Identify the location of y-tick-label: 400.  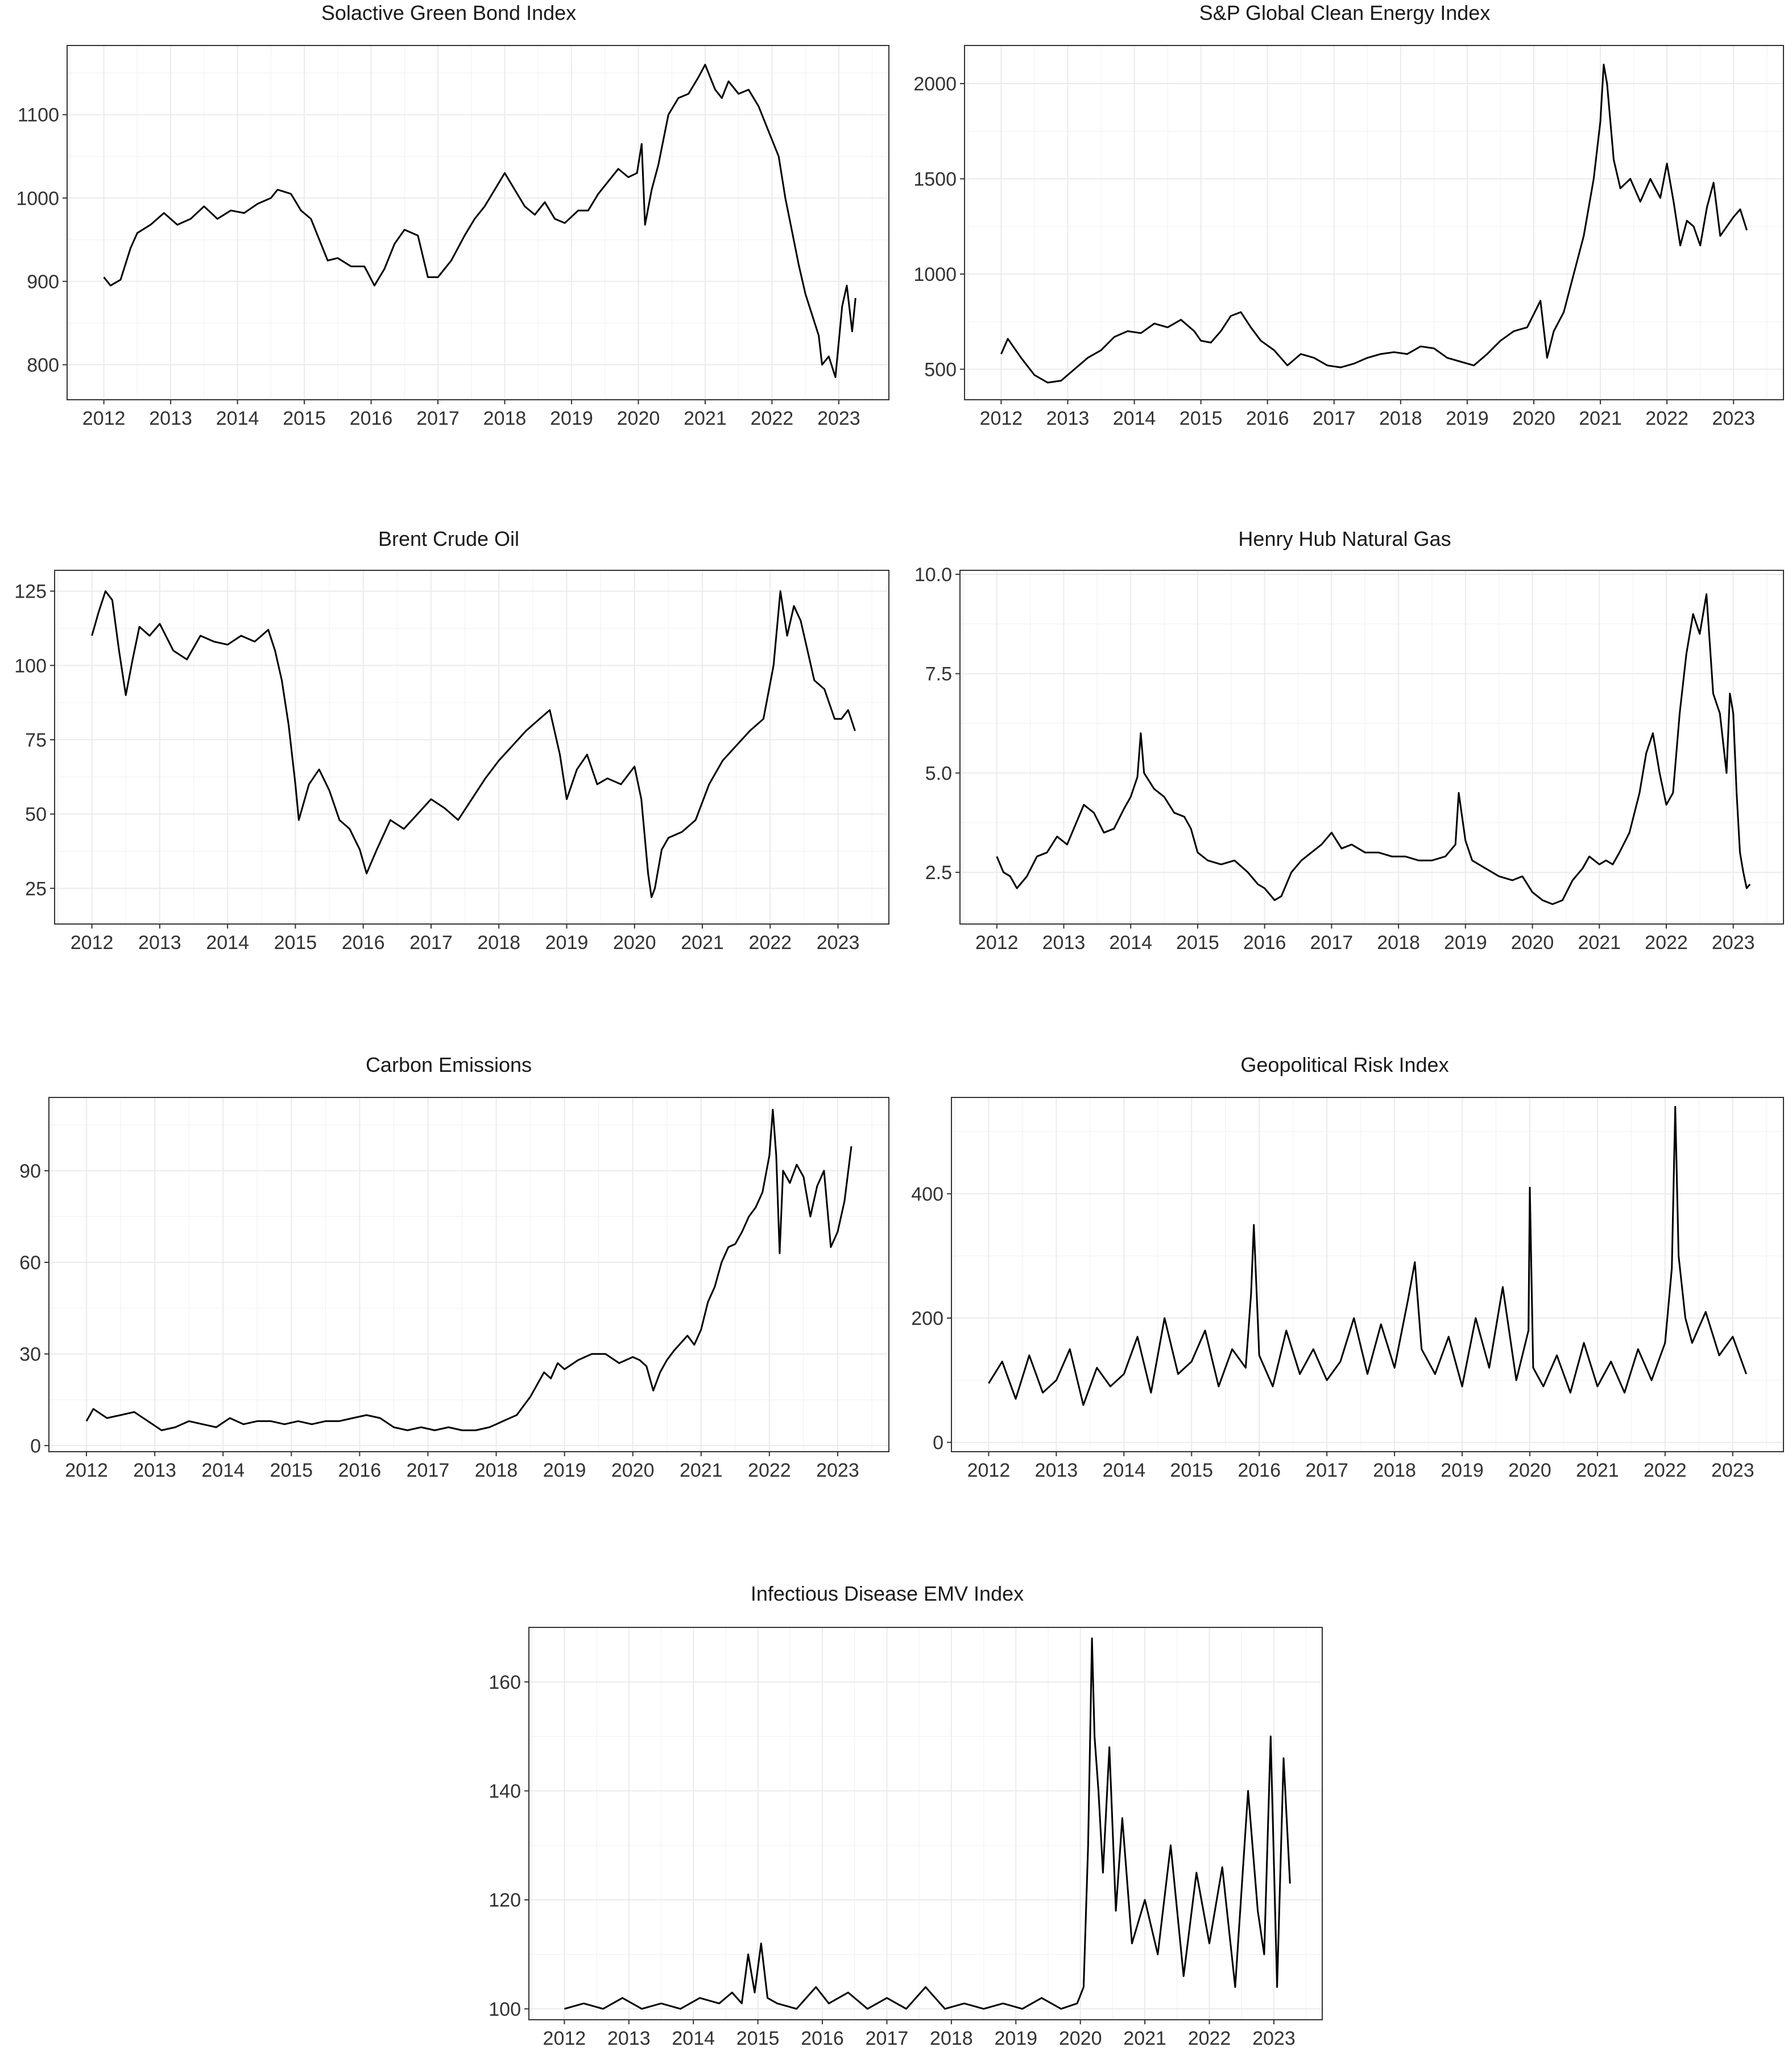
(927, 1194).